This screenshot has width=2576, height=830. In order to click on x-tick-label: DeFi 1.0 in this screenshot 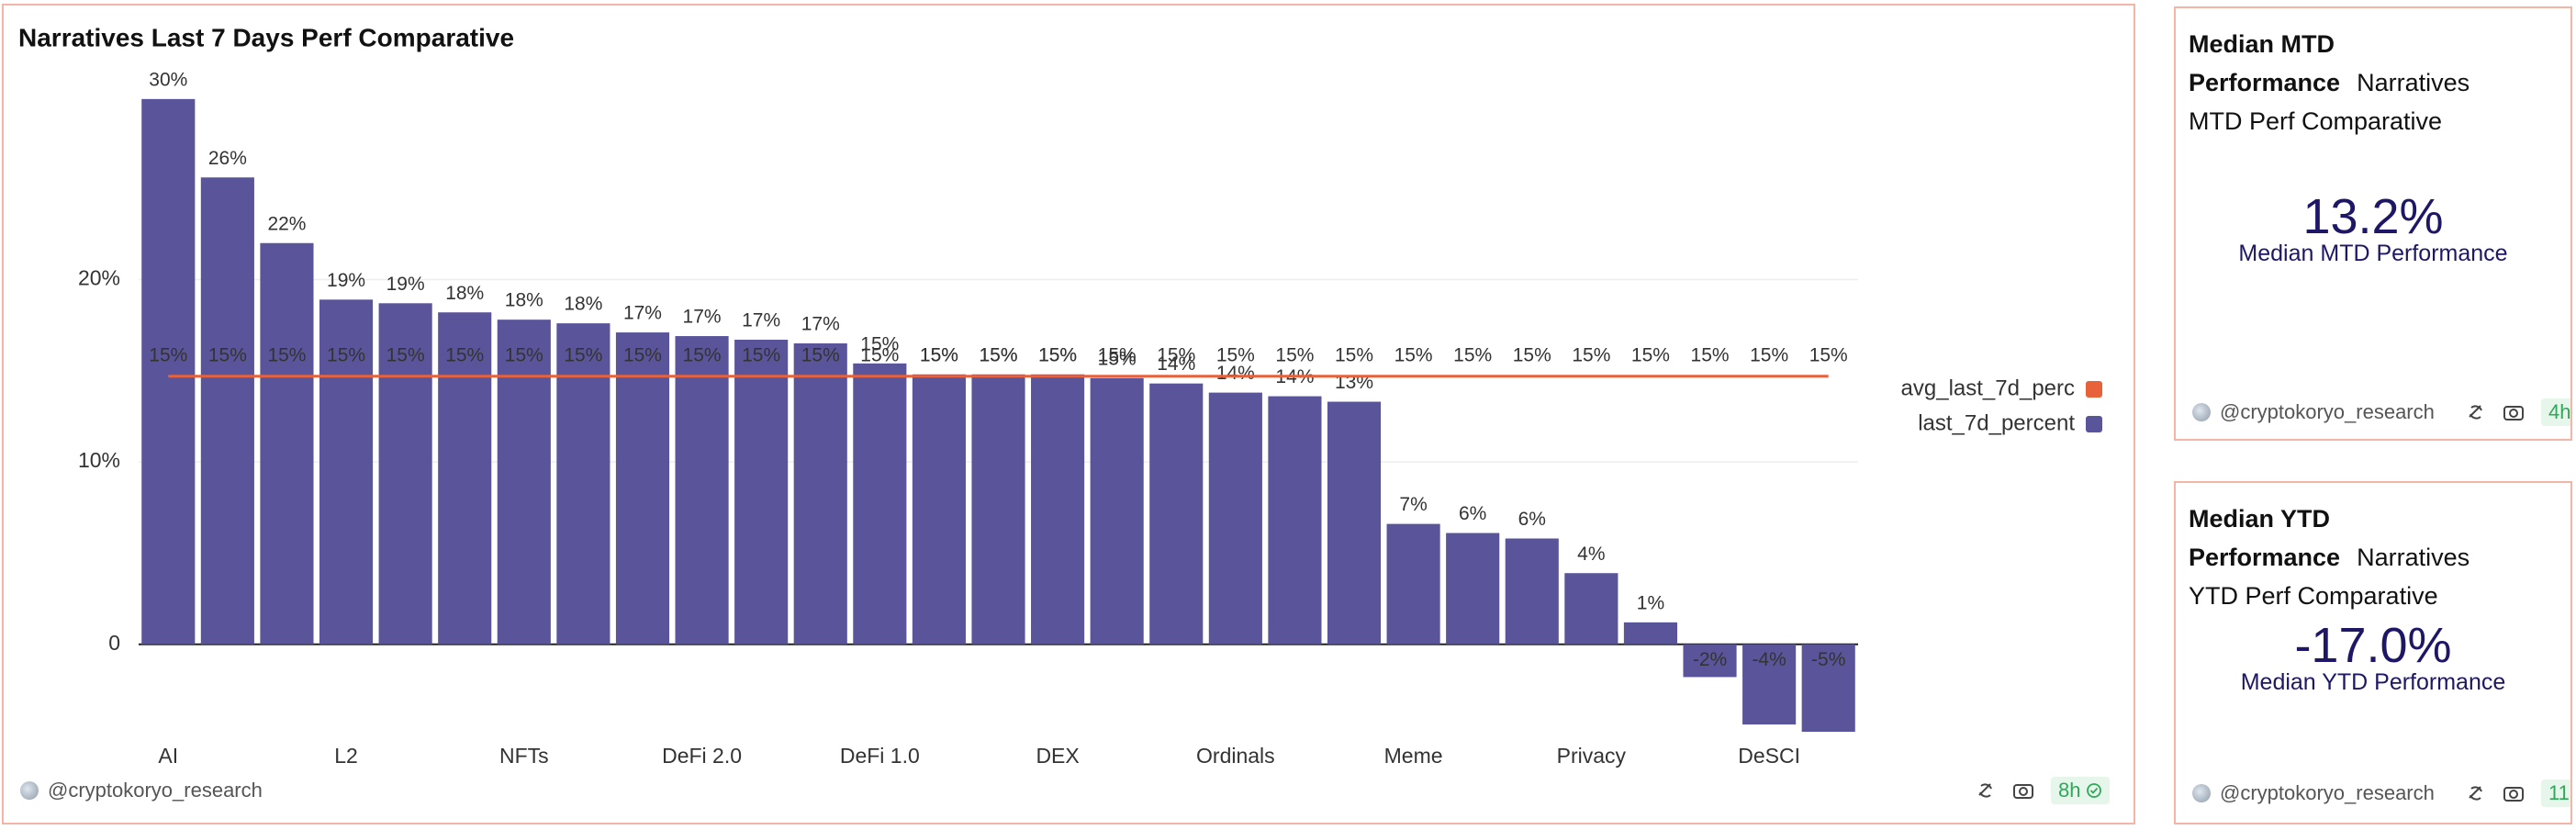, I will do `click(880, 756)`.